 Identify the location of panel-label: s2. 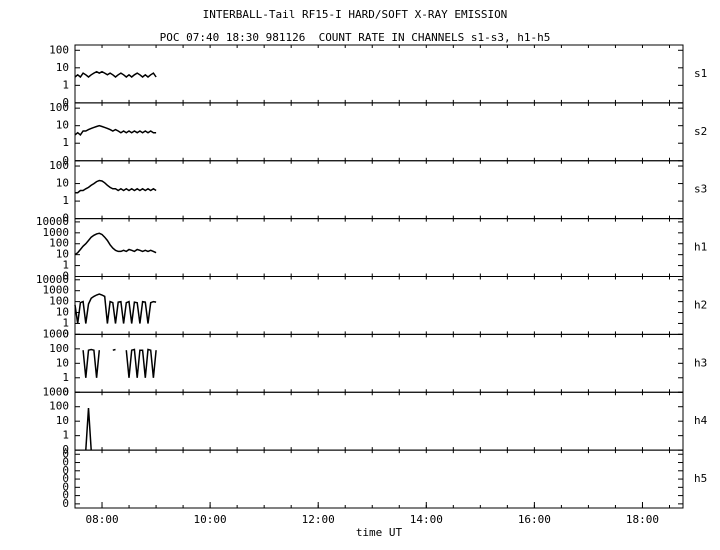
(700, 131).